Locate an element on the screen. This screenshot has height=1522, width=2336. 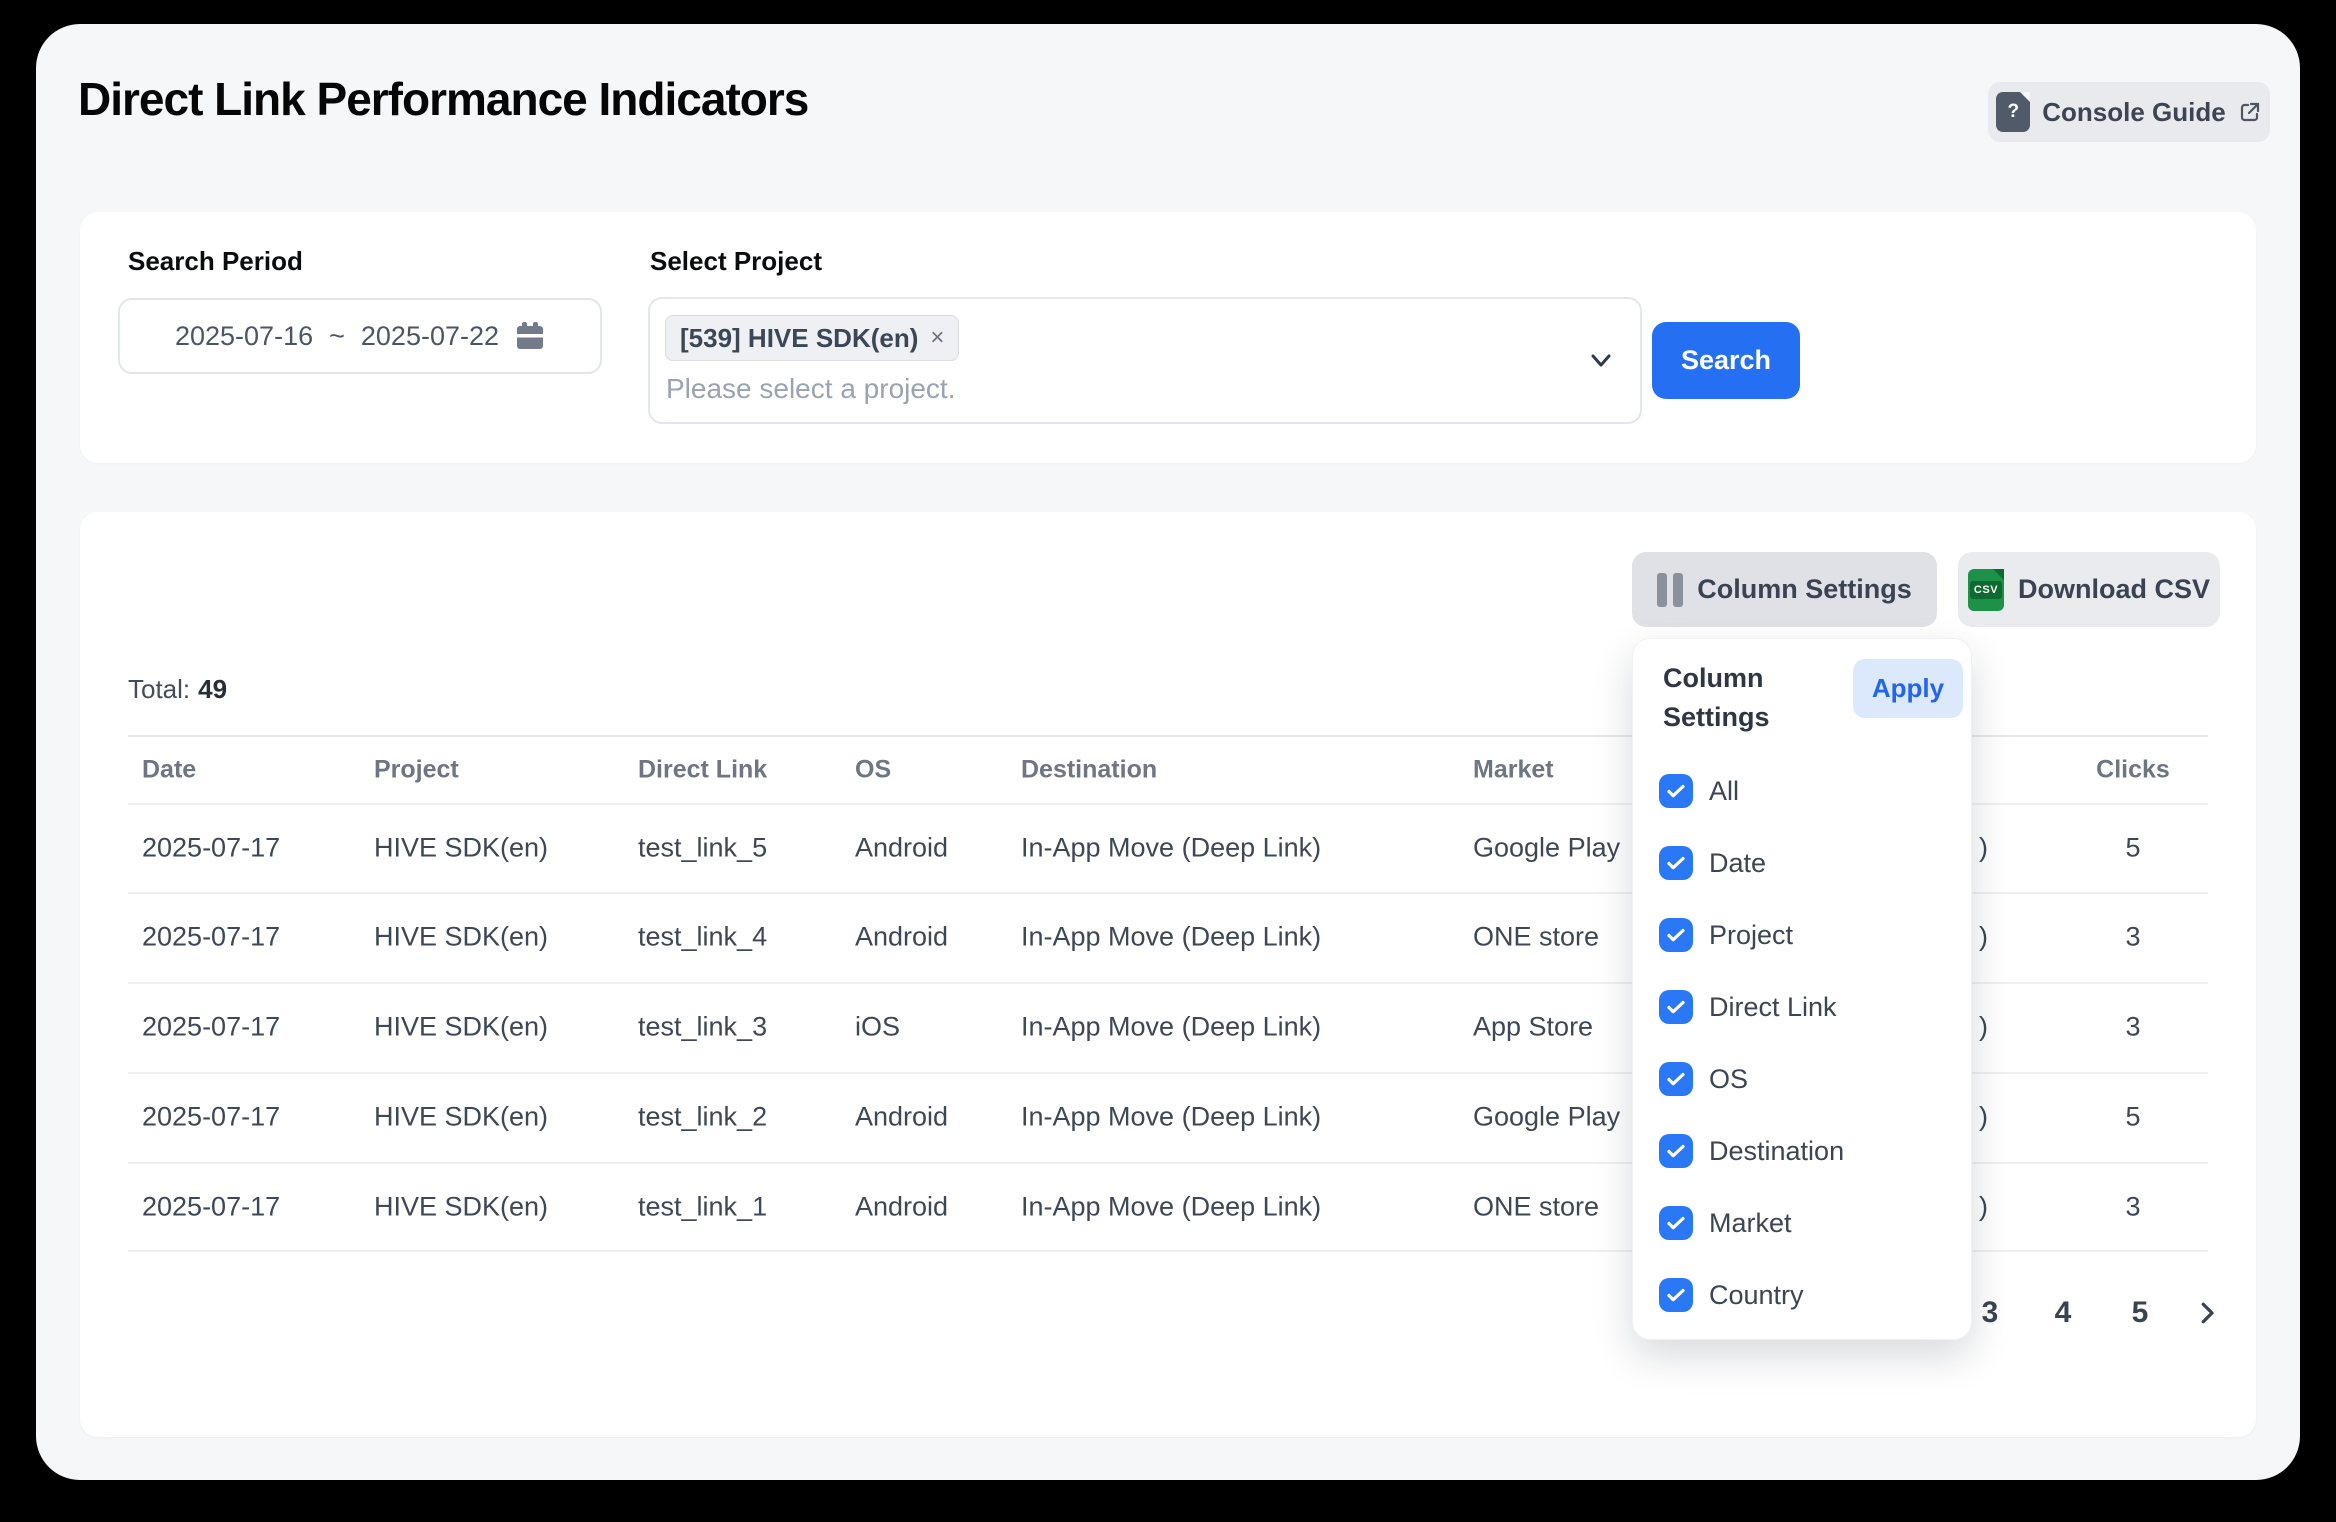
csv-file-icon: CSV is located at coordinates (1985, 589).